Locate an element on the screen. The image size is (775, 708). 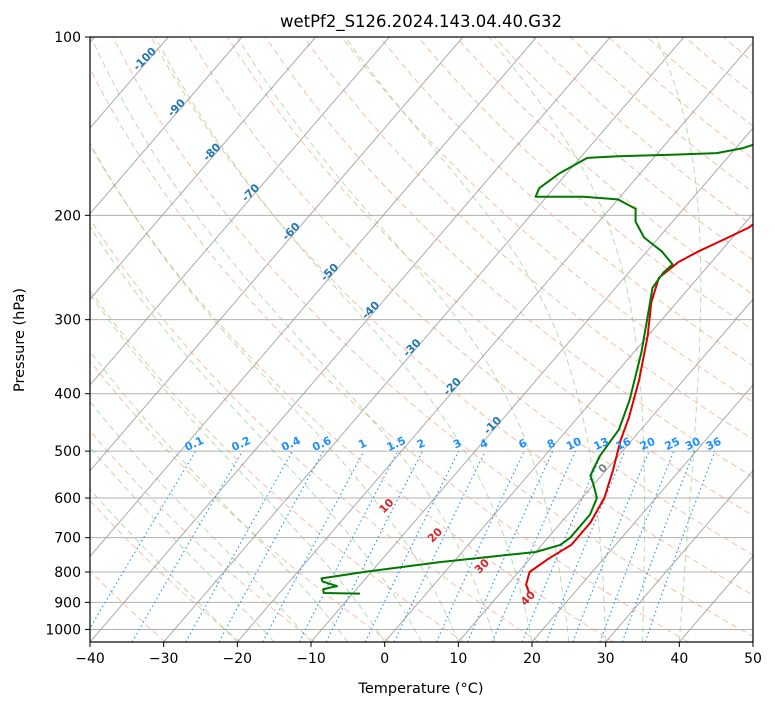
y-tick-label: 400 is located at coordinates (67, 395).